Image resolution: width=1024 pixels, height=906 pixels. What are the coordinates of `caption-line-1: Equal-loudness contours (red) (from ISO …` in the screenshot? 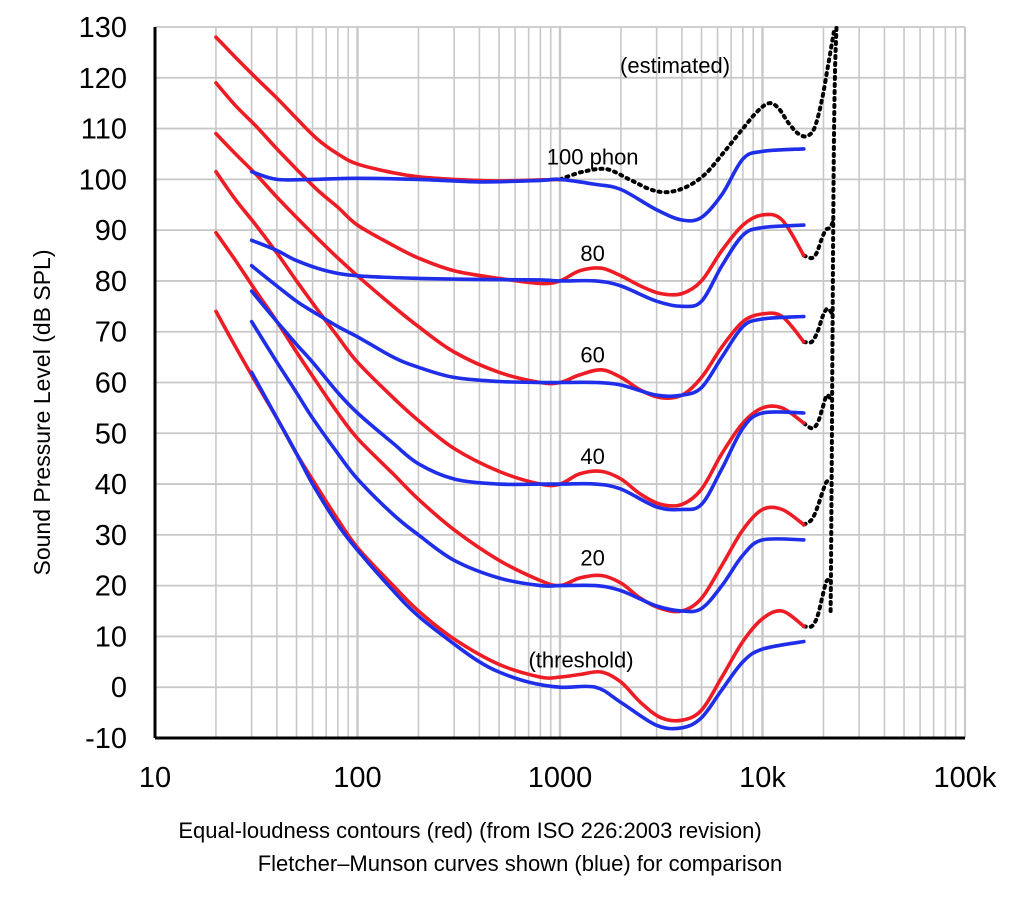 It's located at (469, 830).